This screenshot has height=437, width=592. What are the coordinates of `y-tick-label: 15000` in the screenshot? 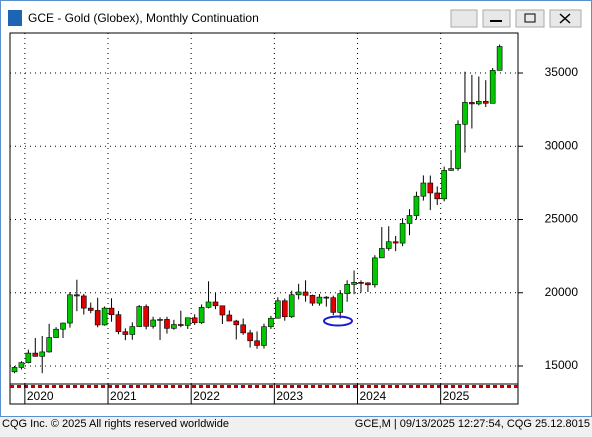 It's located at (562, 365).